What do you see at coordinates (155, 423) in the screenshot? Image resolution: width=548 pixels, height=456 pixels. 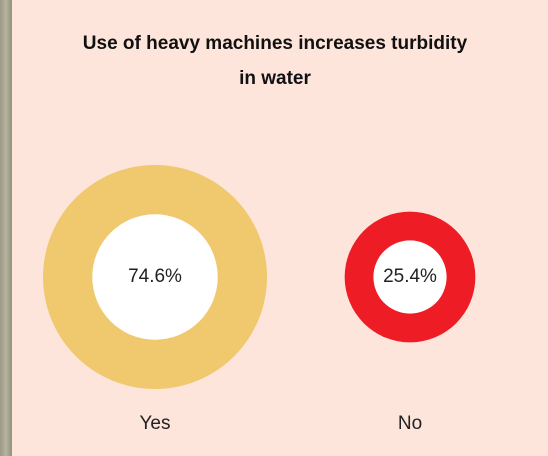 I see `category-label: Yes` at bounding box center [155, 423].